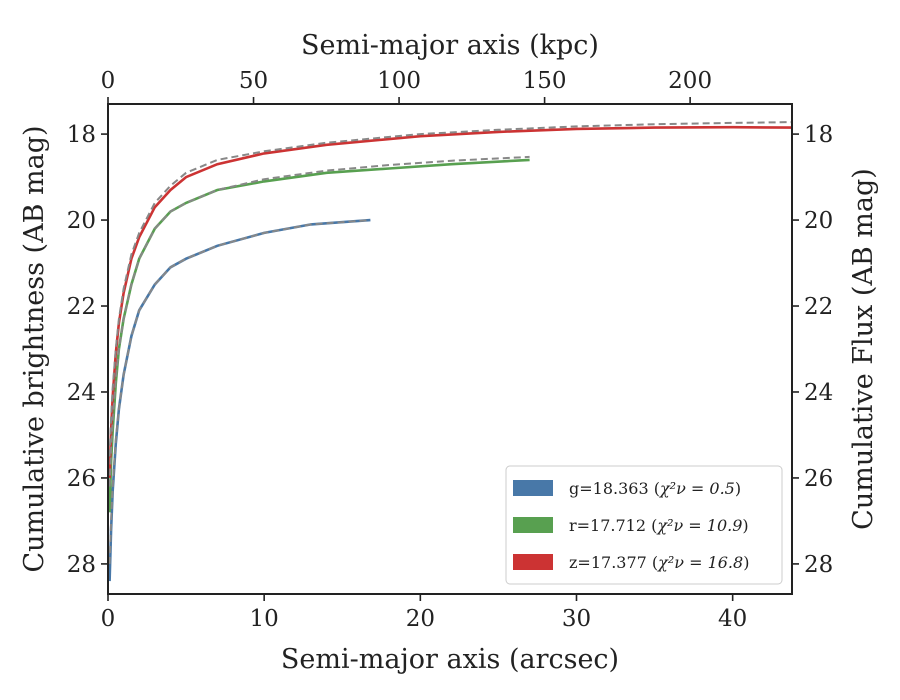 The width and height of the screenshot is (900, 700). What do you see at coordinates (81, 565) in the screenshot?
I see `y-tick-label-5: 28` at bounding box center [81, 565].